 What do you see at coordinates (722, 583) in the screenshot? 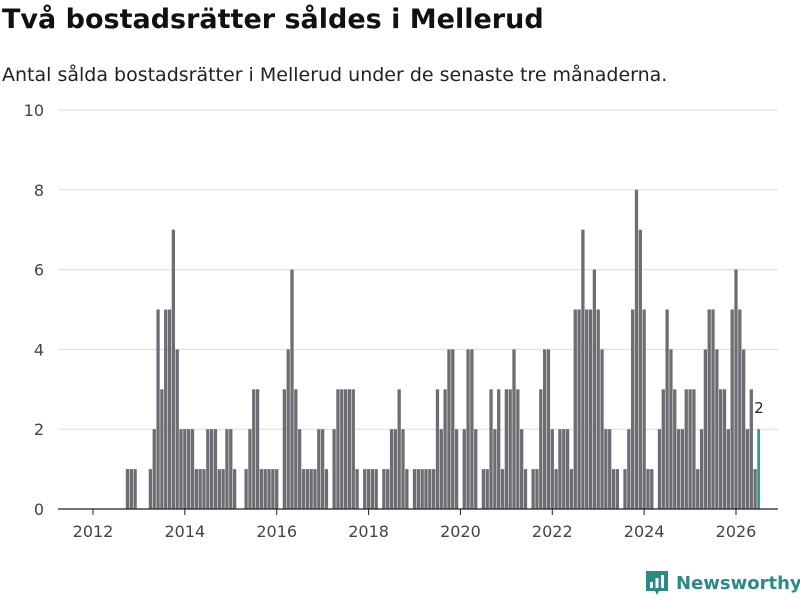
I see `newsworthy-logo: Newsworthy` at bounding box center [722, 583].